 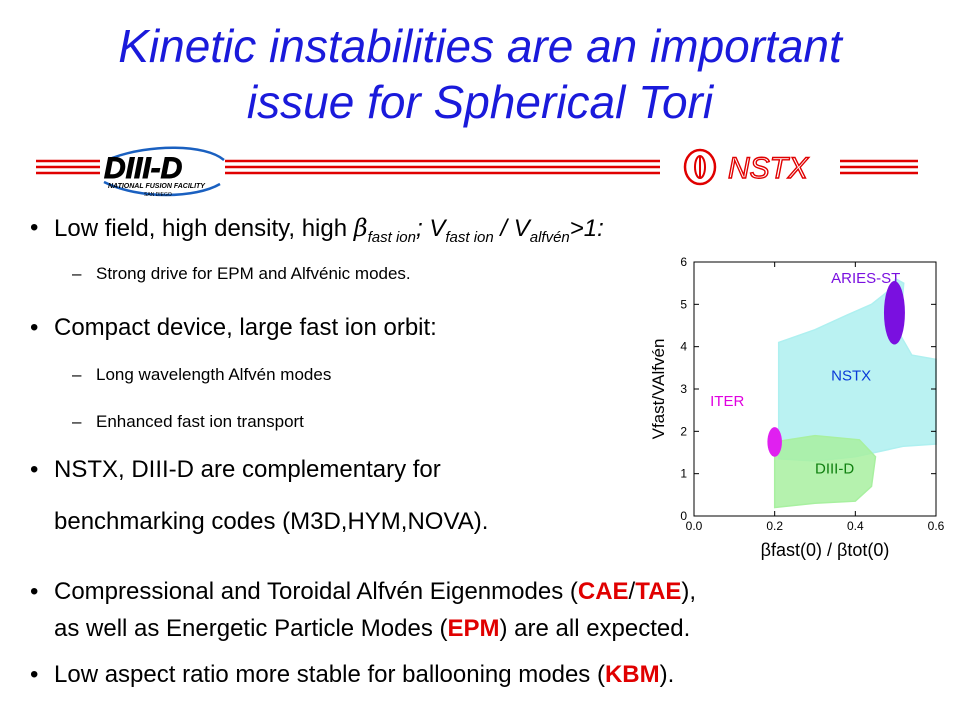 I want to click on b4-slash: /, so click(x=632, y=591).